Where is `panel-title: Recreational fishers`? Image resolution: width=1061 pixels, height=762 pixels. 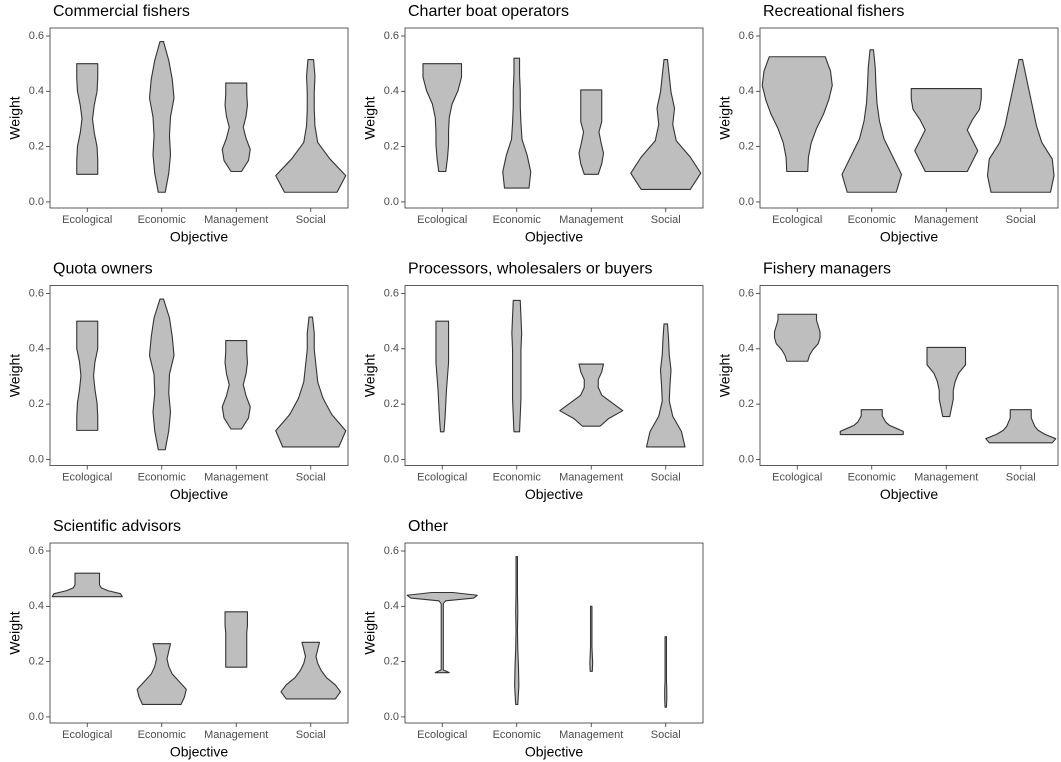 panel-title: Recreational fishers is located at coordinates (833, 11).